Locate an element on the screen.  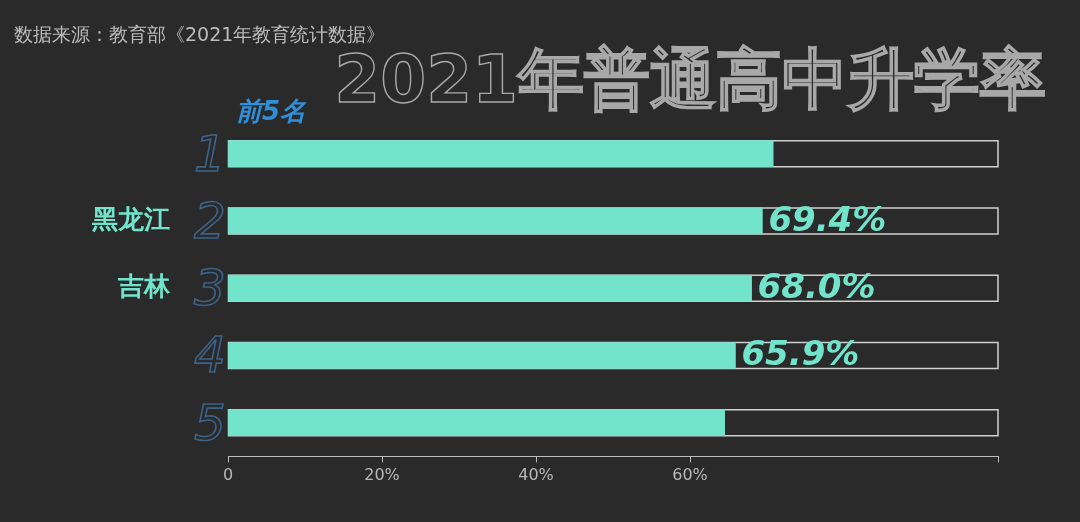
data-label: 69.4% is located at coordinates (827, 218).